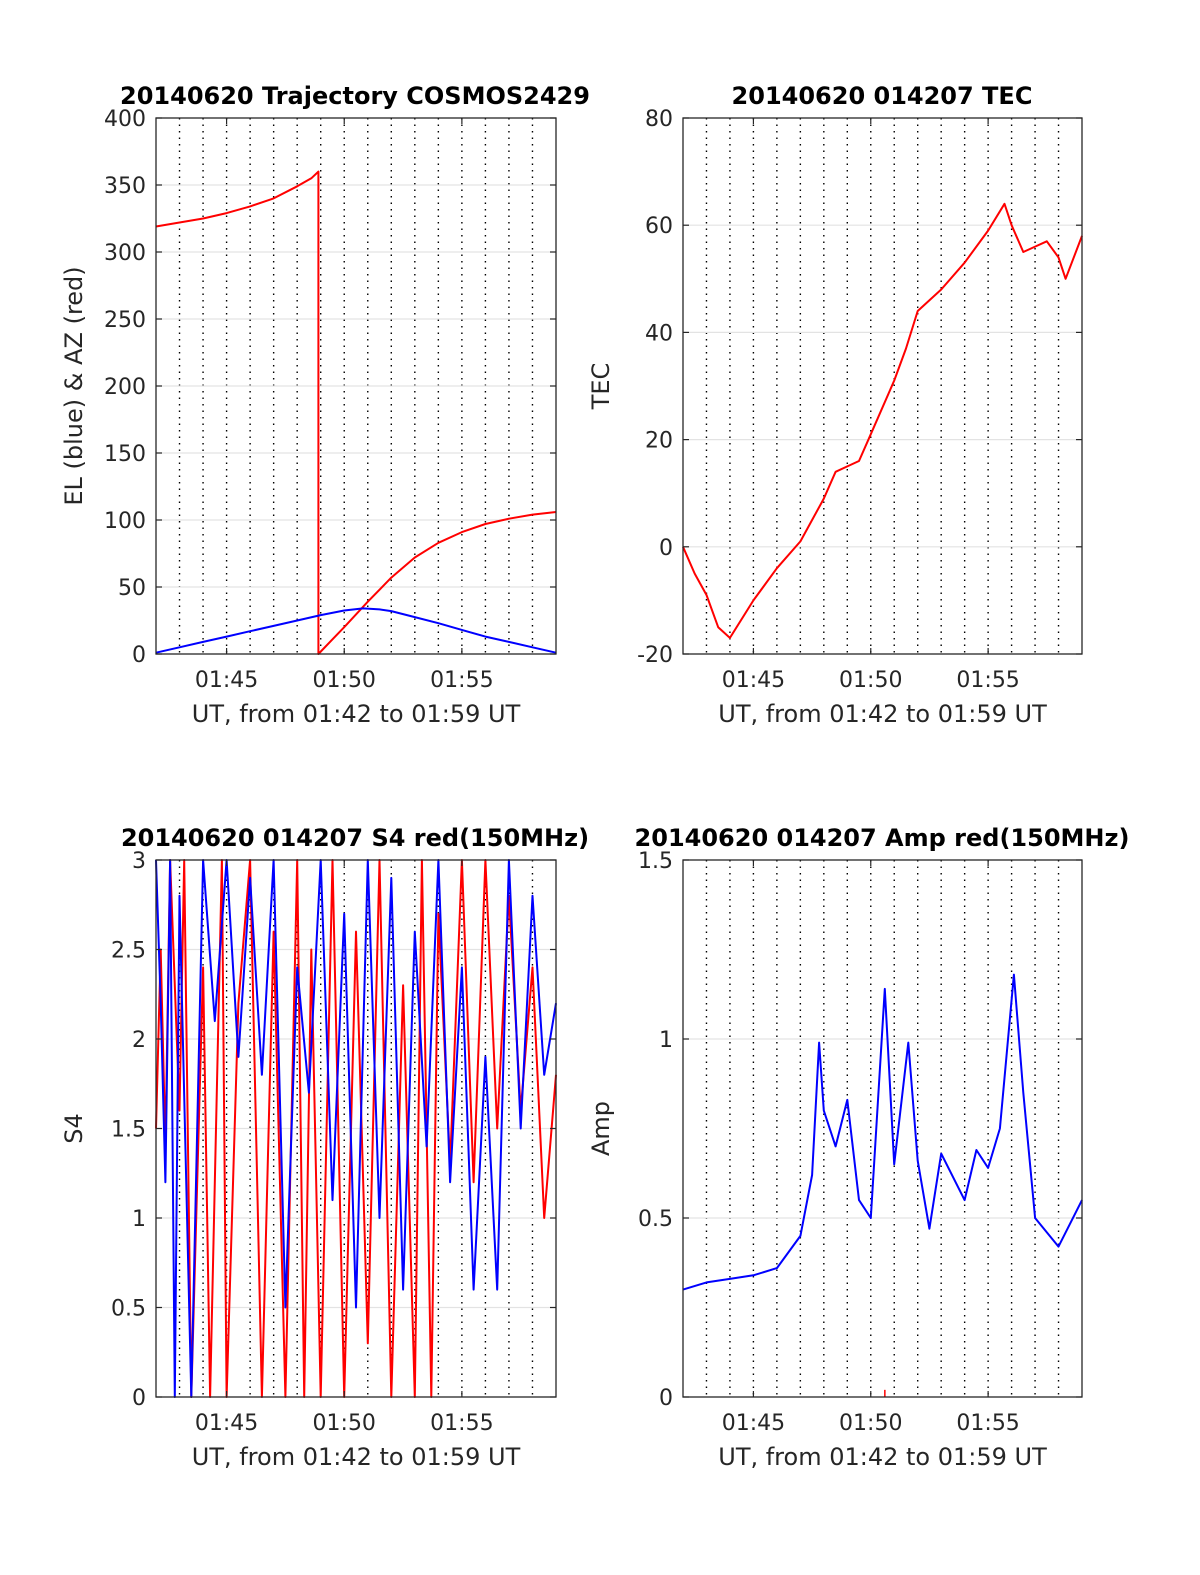  What do you see at coordinates (601, 1128) in the screenshot?
I see `y-axis-label: Amp` at bounding box center [601, 1128].